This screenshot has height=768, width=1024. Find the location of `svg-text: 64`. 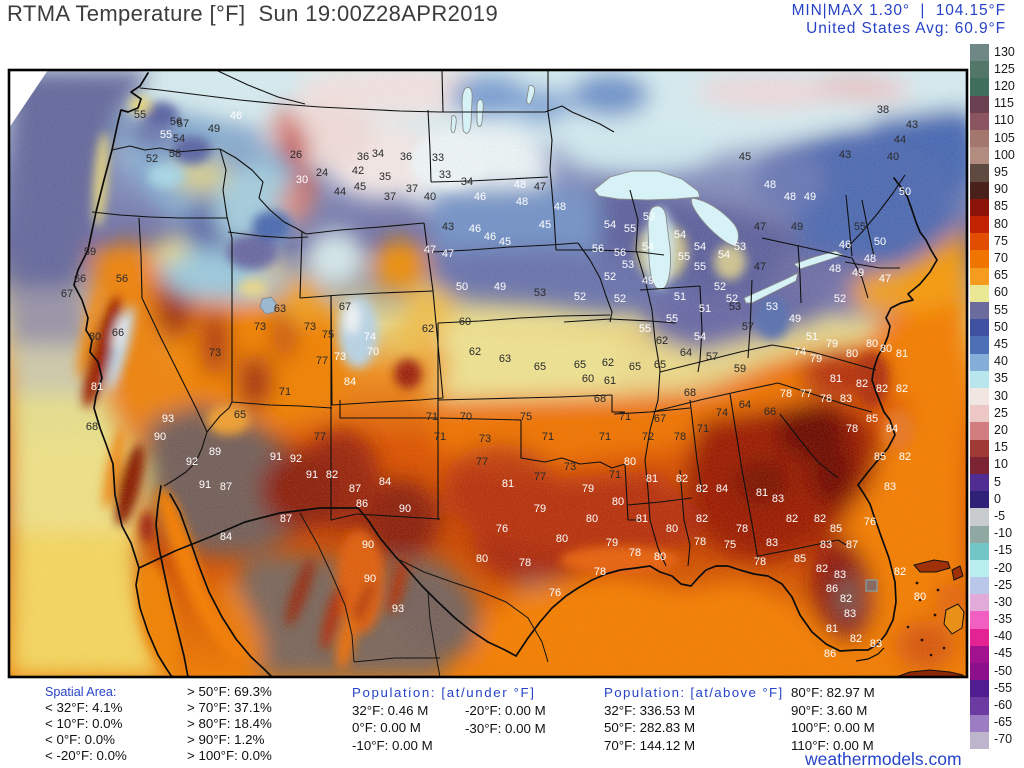

svg-text: 64 is located at coordinates (686, 353).